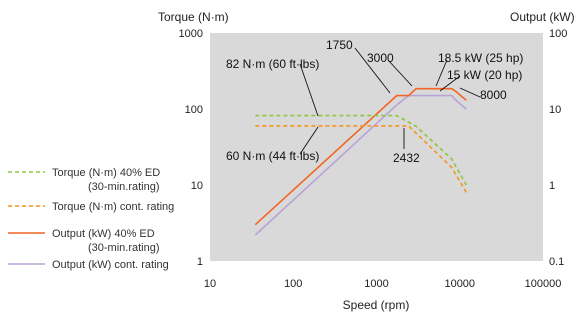  I want to click on legend-label: Torque (N·m) cont. rating, so click(113, 207).